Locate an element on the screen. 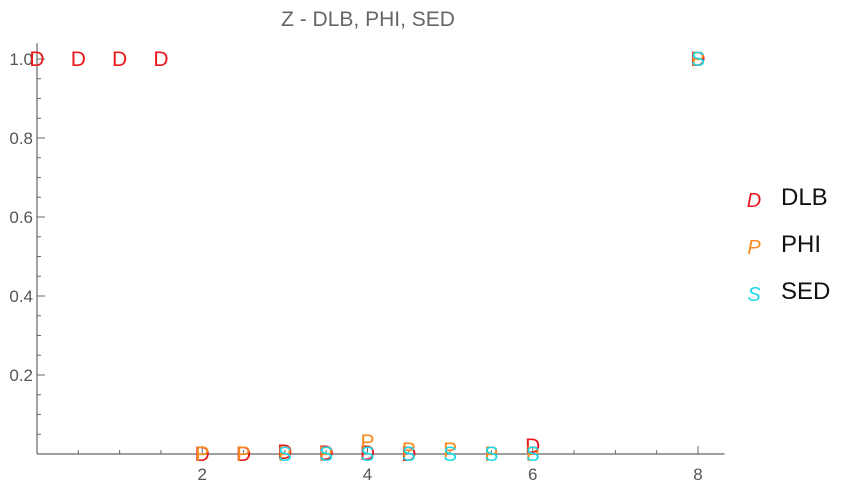 This screenshot has height=491, width=850. x-tick-label: 4 is located at coordinates (367, 474).